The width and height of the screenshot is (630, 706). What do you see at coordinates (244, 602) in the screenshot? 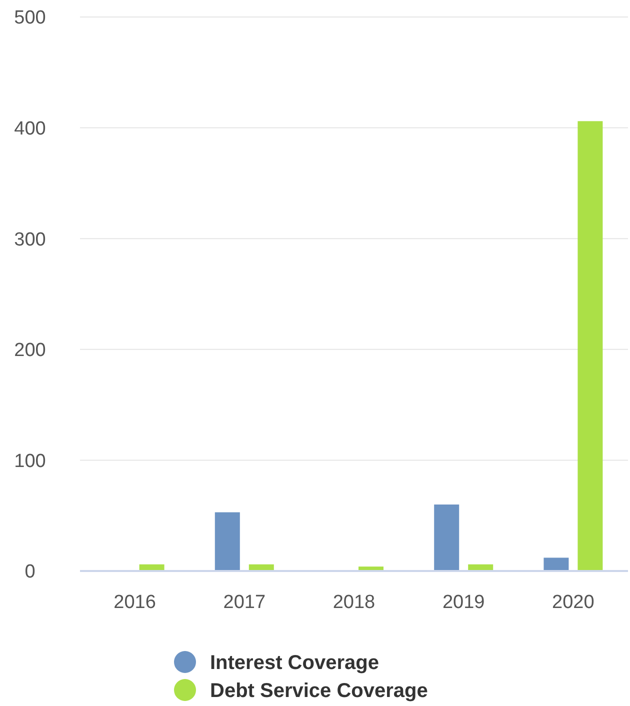
I see `x-tick-label: 2017` at bounding box center [244, 602].